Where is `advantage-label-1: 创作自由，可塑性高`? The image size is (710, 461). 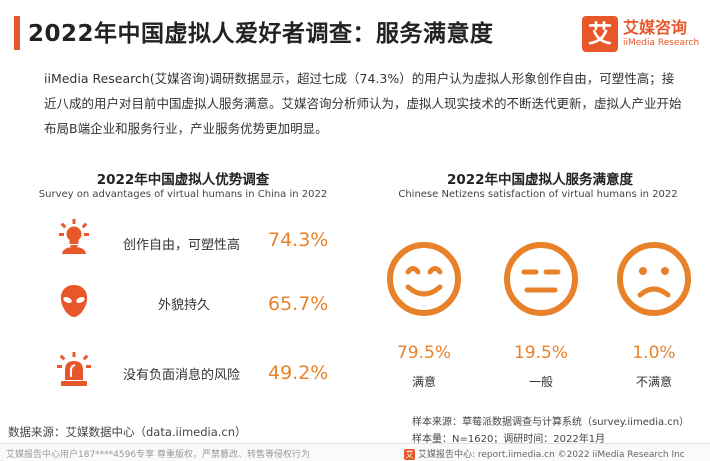 advantage-label-1: 创作自由，可塑性高 is located at coordinates (181, 245).